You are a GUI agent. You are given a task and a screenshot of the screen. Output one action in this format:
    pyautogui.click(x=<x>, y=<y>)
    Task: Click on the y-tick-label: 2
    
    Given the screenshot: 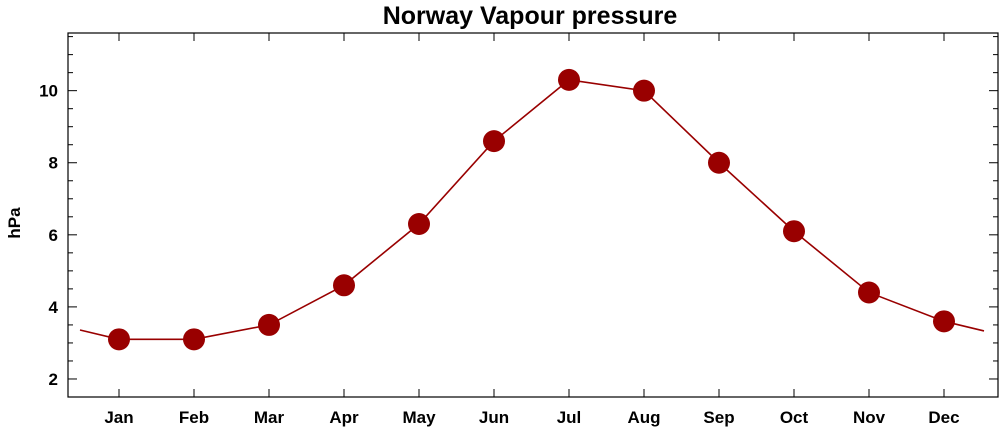 What is the action you would take?
    pyautogui.click(x=53, y=379)
    